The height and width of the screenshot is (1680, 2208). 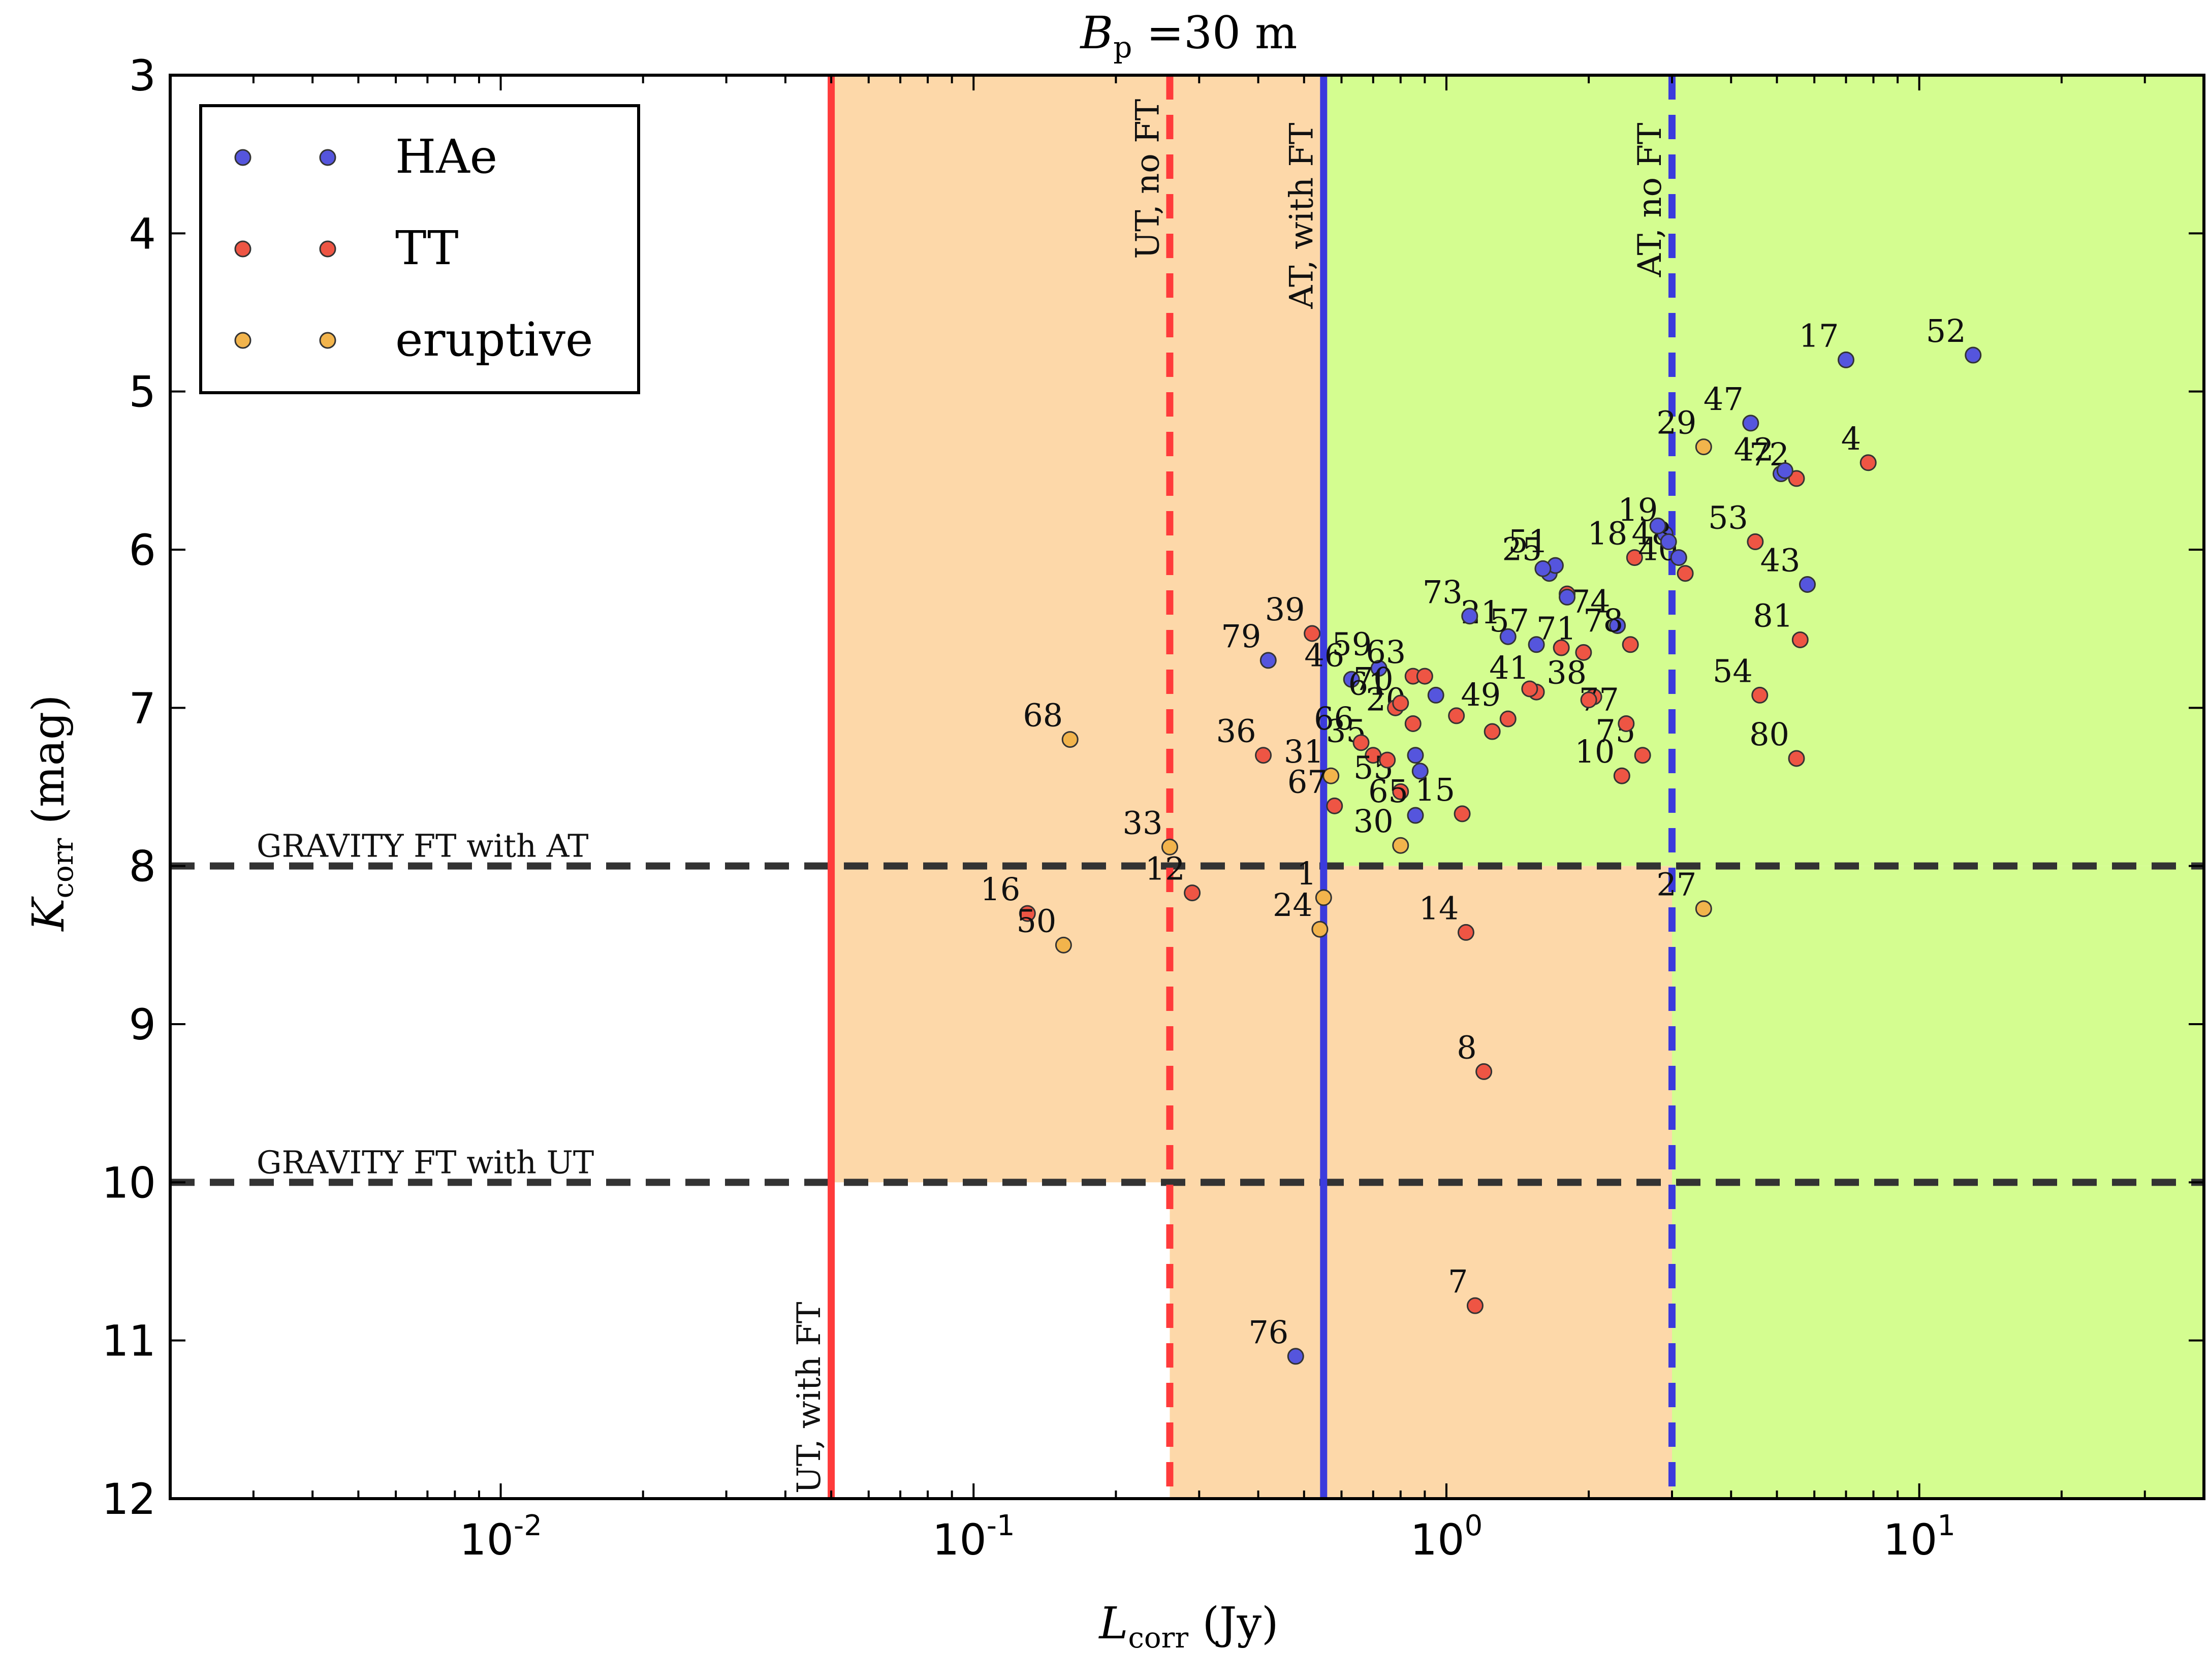 What do you see at coordinates (1439, 908) in the screenshot?
I see `point-label-14: 14` at bounding box center [1439, 908].